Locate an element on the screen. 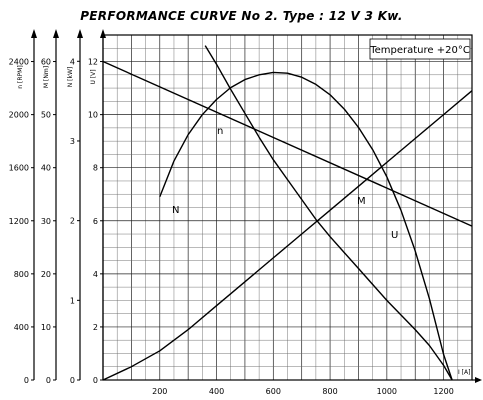 This screenshot has width=483, height=400. tick-label-n: 0 is located at coordinates (26, 380).